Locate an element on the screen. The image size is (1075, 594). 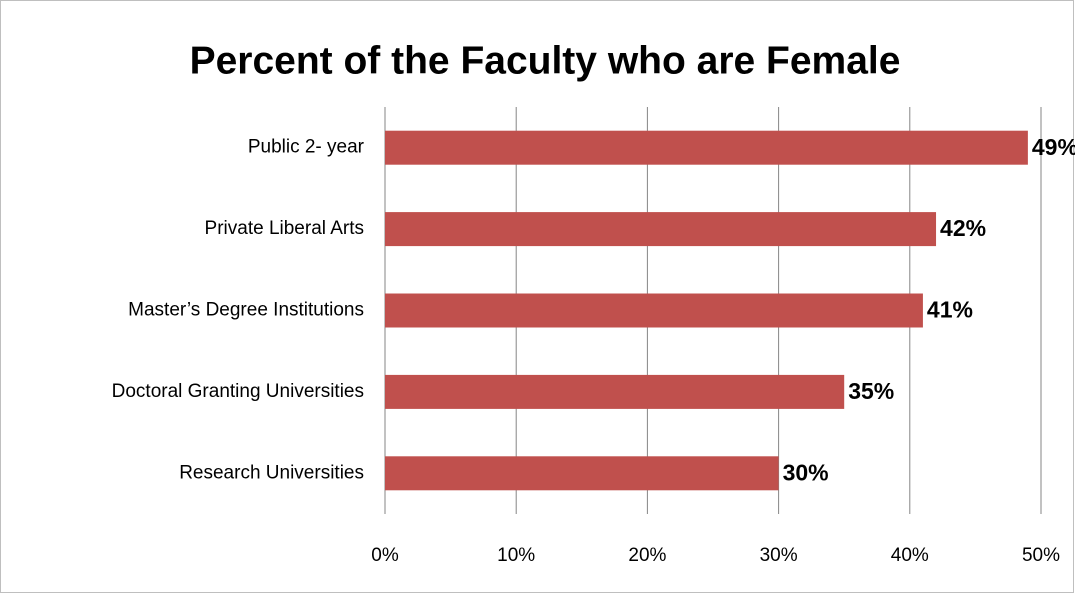
y-tick-label: Doctoral Granting Universities is located at coordinates (238, 391).